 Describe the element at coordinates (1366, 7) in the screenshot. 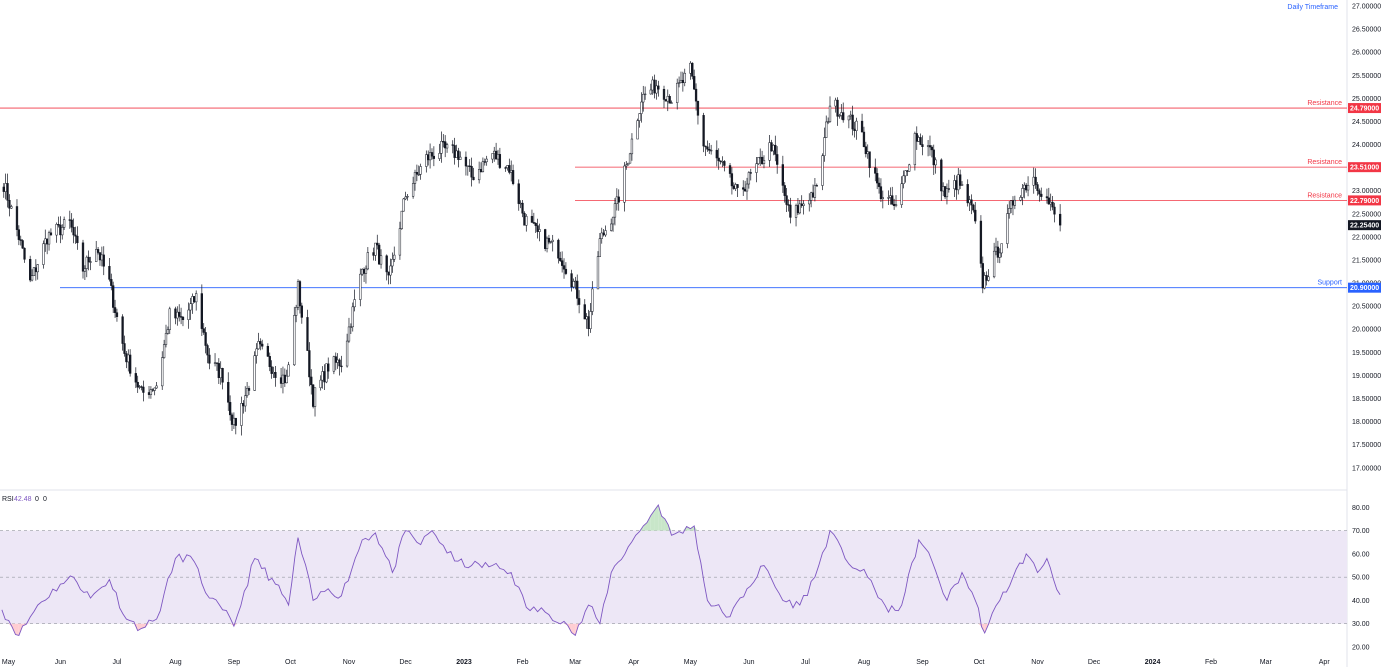

I see `price-tick-label: 27.00000` at that location.